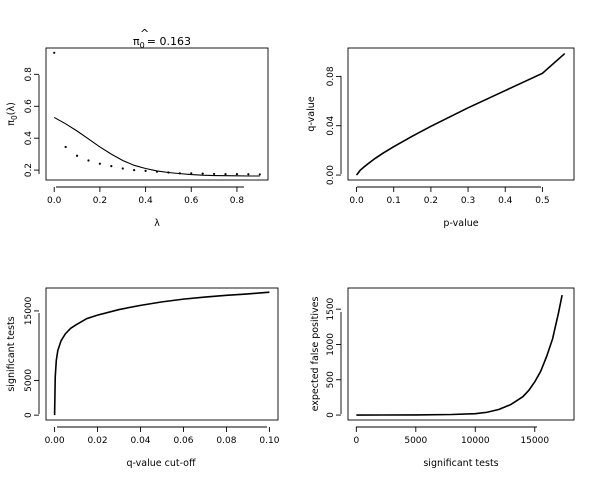 This screenshot has height=480, width=600. I want to click on title-value: = 0.163, so click(169, 41).